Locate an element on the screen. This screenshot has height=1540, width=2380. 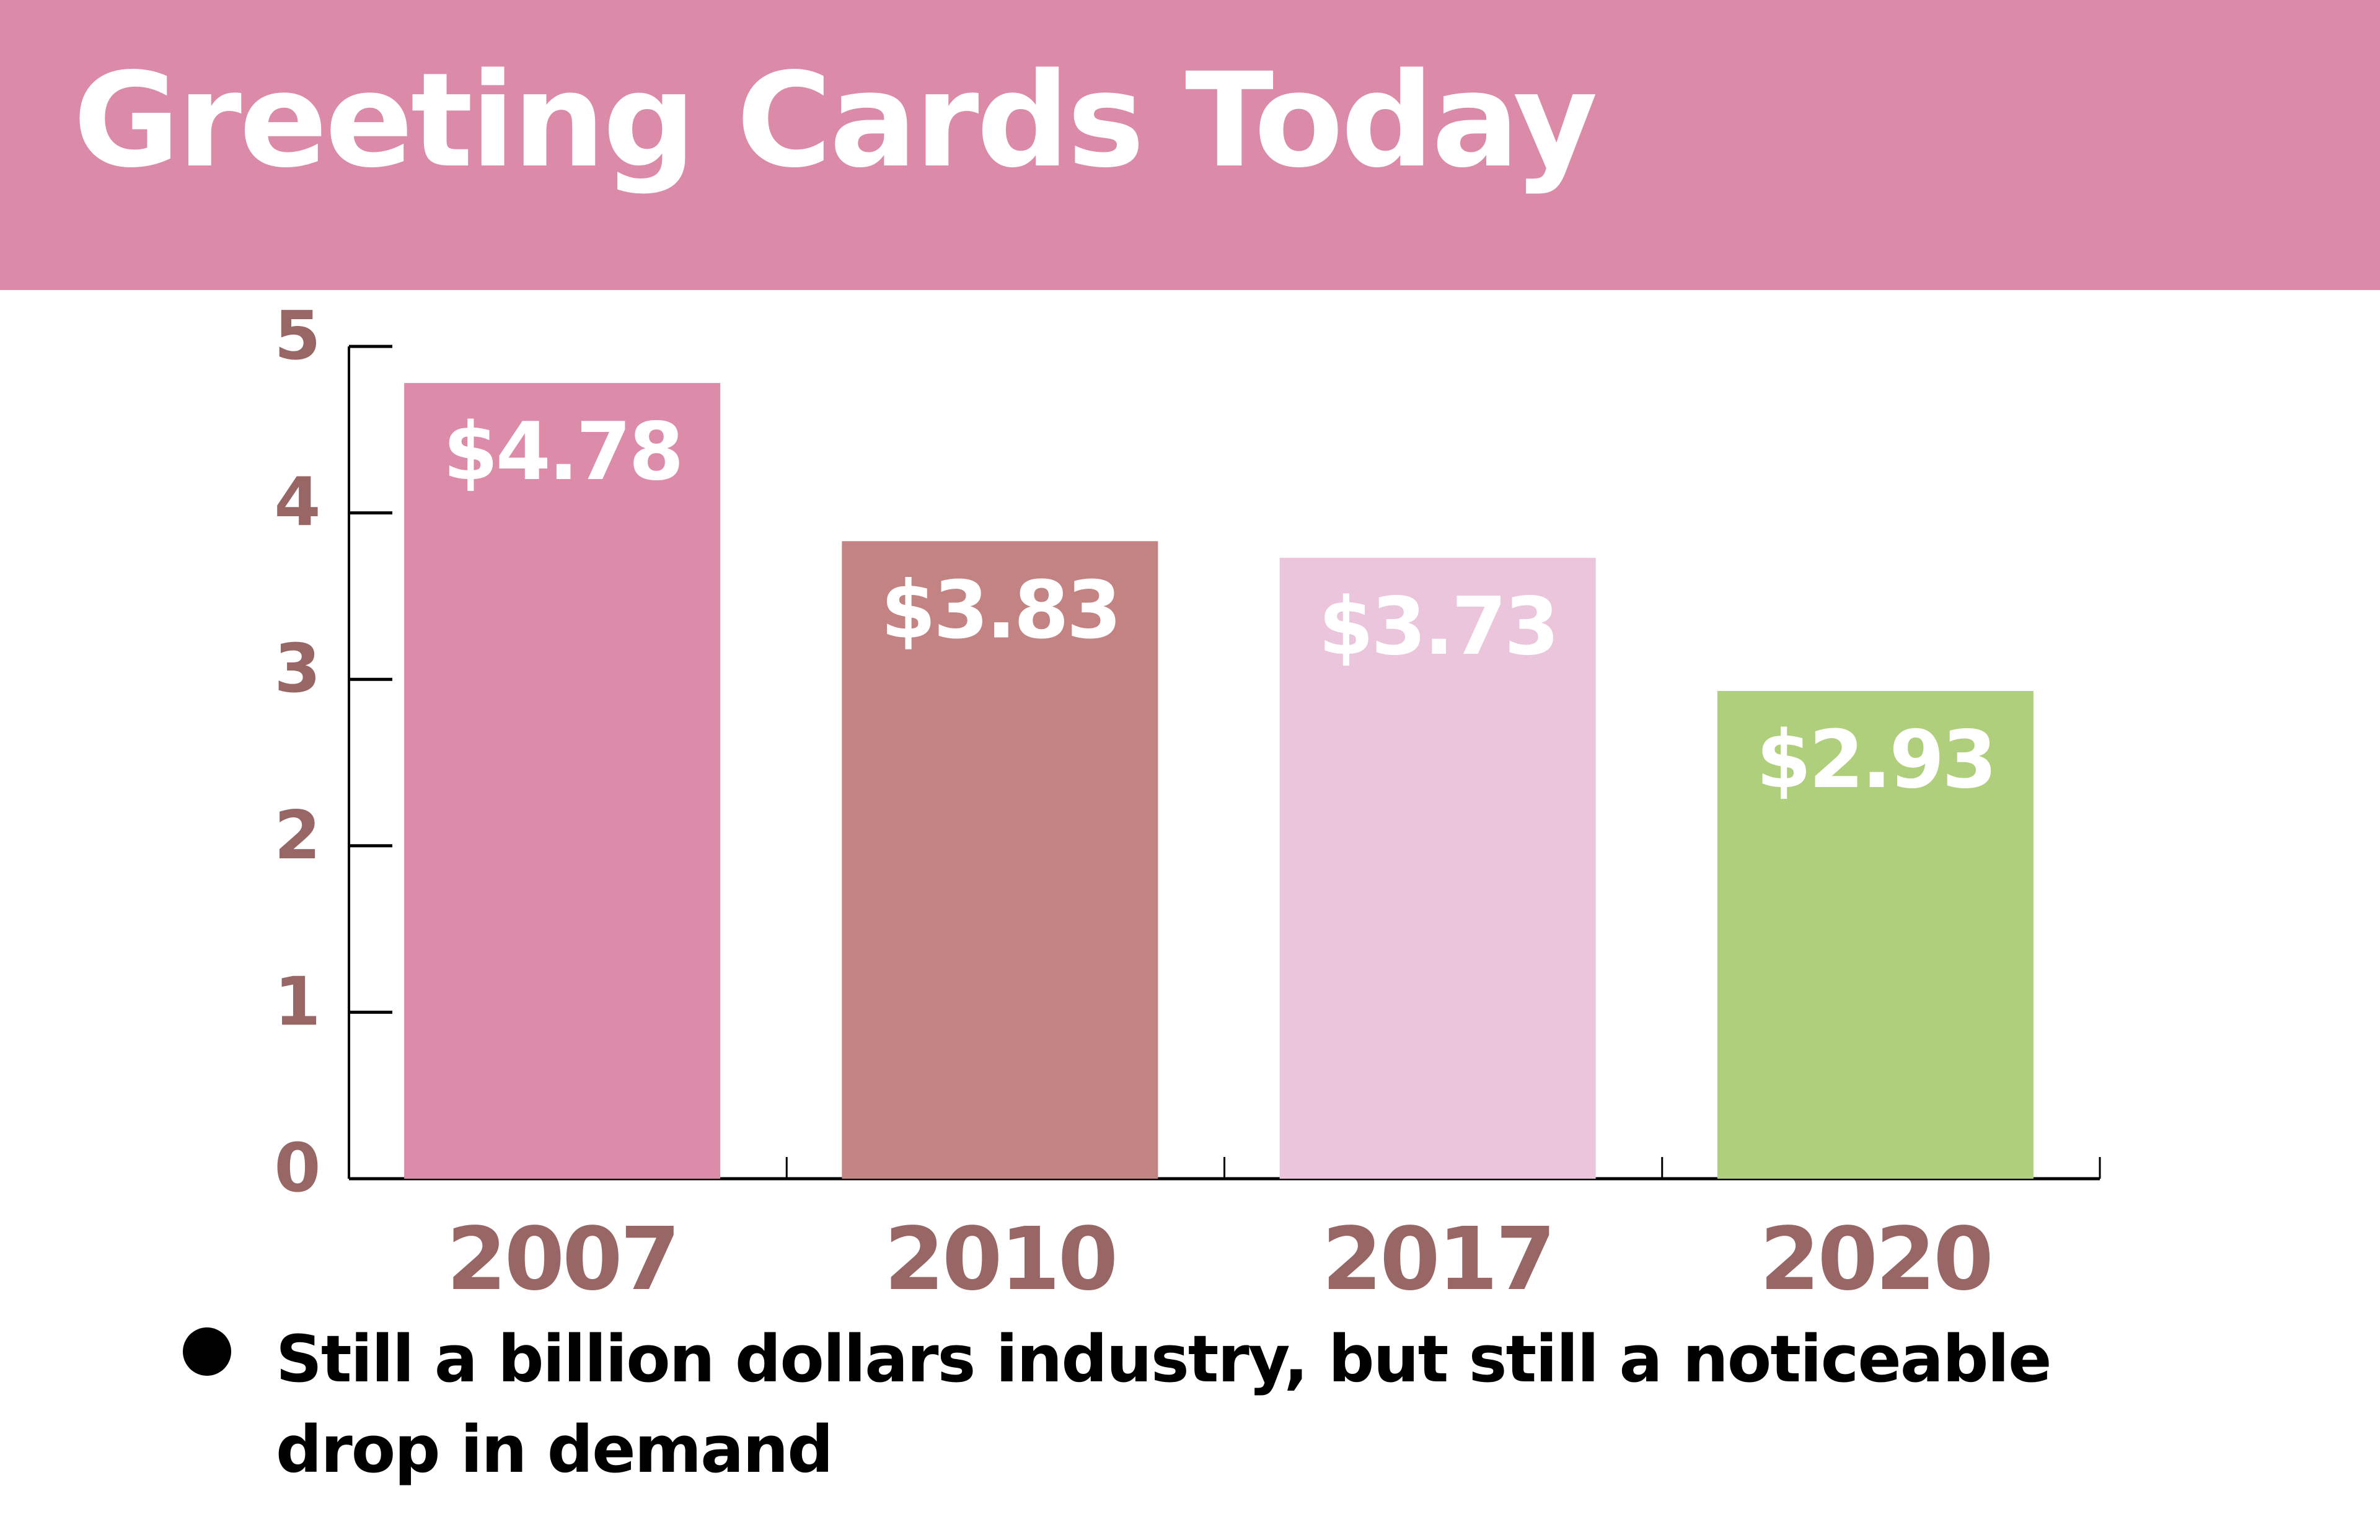
y-tick-label: 5 is located at coordinates (297, 336).